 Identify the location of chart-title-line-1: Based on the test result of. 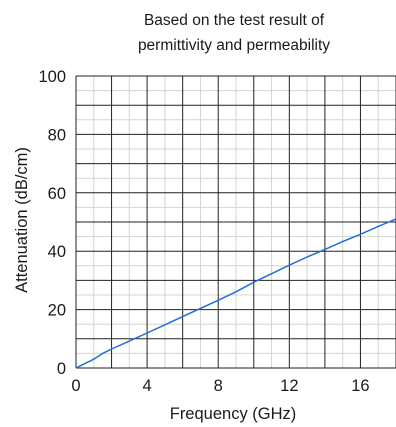
(234, 20).